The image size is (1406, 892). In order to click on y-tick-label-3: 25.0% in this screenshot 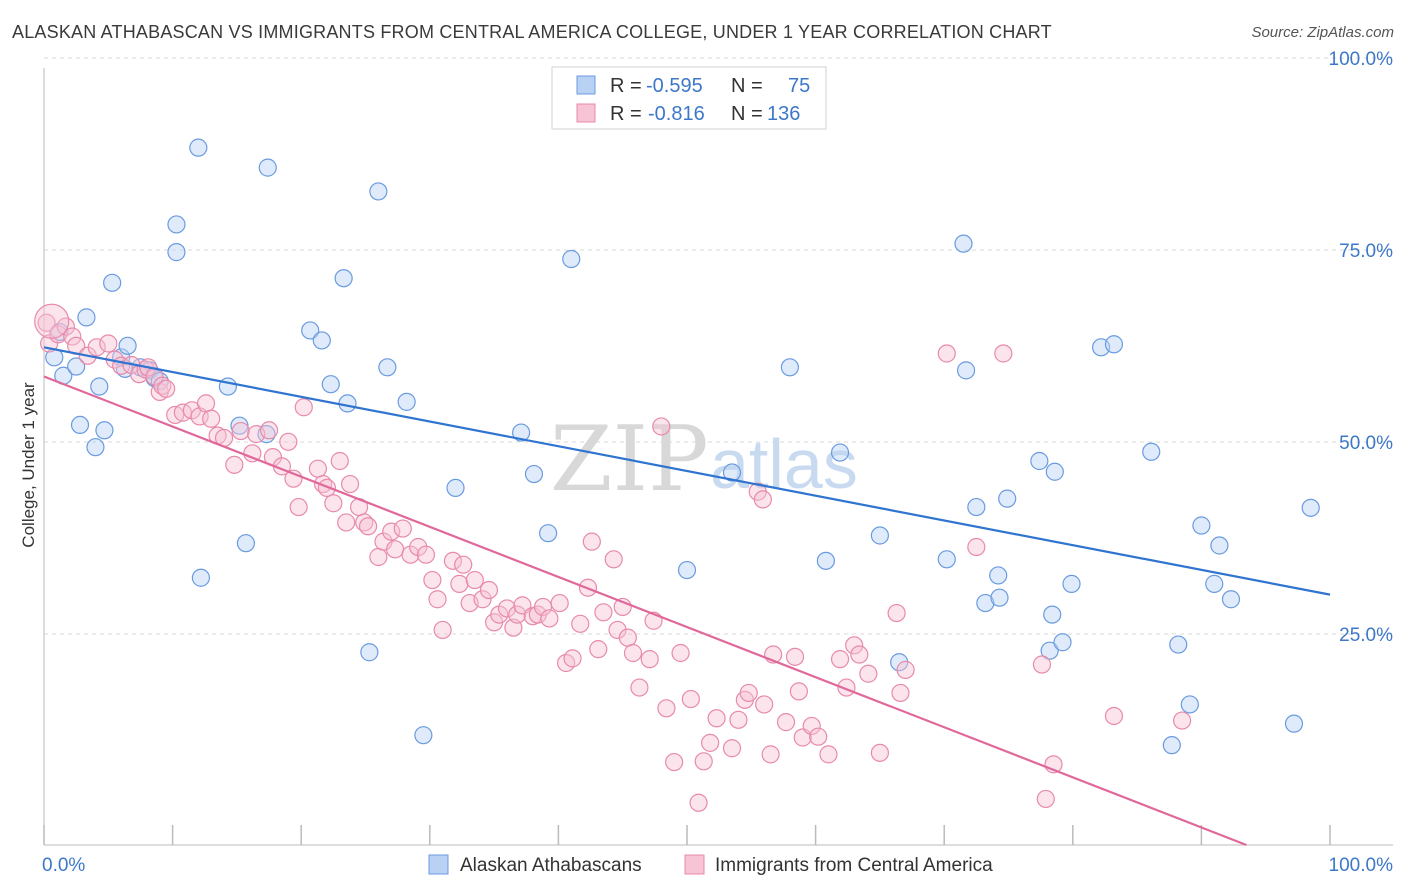, I will do `click(1366, 635)`.